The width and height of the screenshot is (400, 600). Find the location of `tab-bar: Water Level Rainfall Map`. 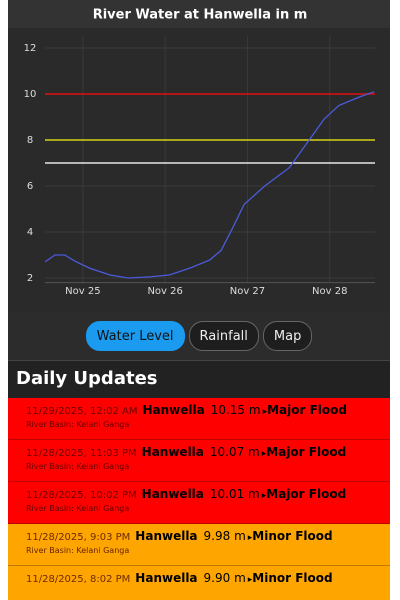

tab-bar: Water Level Rainfall Map is located at coordinates (199, 336).